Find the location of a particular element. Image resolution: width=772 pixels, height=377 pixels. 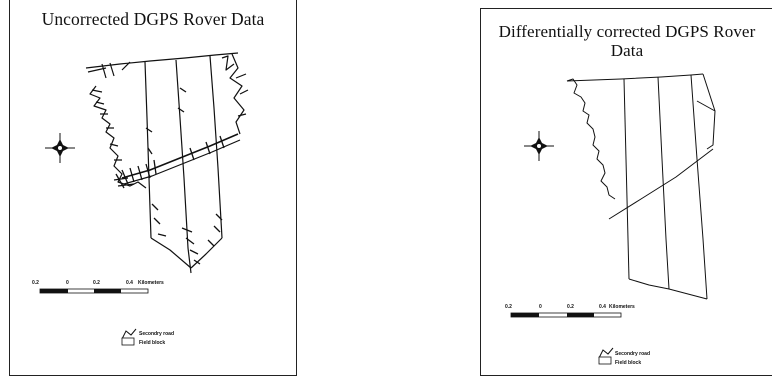

map-title: Uncorrected DGPS Rover Data is located at coordinates (153, 19).